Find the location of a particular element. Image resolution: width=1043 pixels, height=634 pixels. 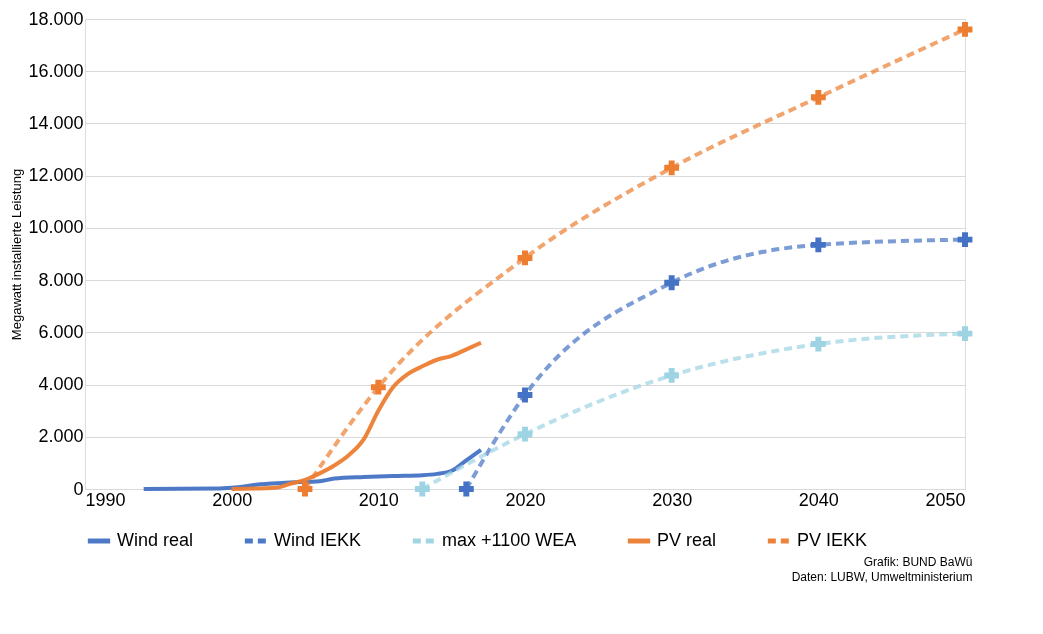

legend-label: PV IEKK is located at coordinates (832, 540).